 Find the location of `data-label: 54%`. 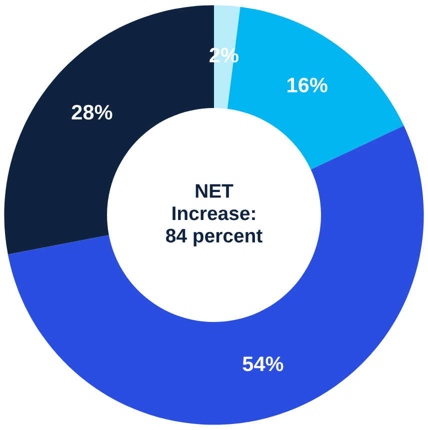

data-label: 54% is located at coordinates (263, 364).